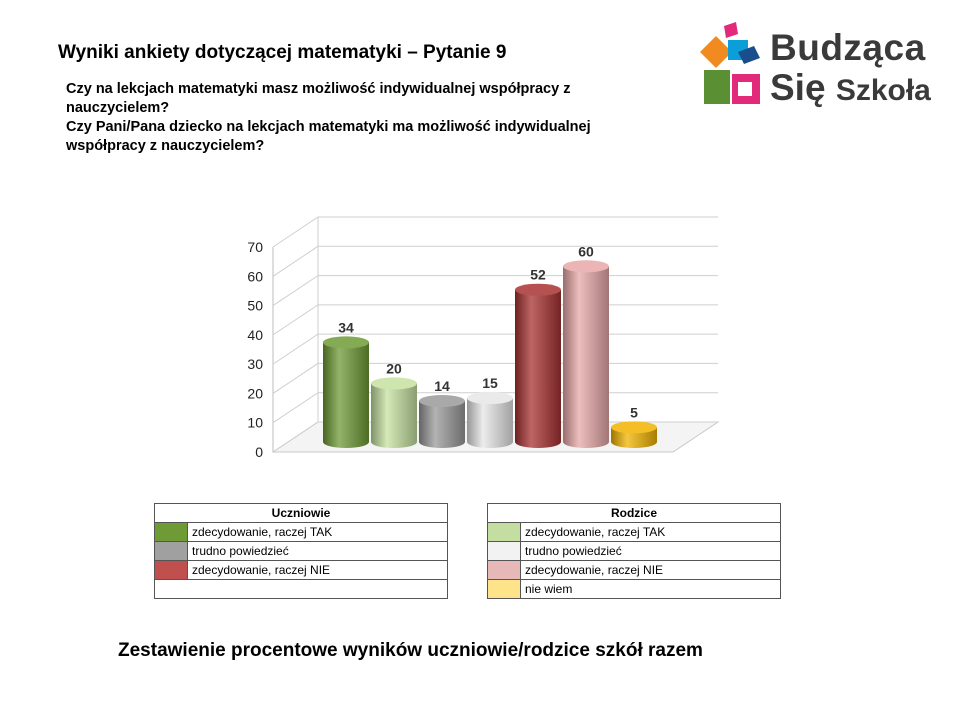 The width and height of the screenshot is (960, 720). I want to click on logo-text: Budząca Się Szkoła, so click(850, 69).